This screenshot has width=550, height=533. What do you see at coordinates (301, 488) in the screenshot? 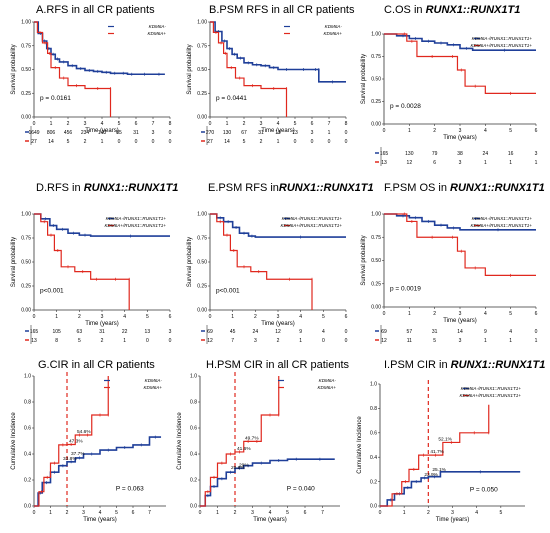
I see `panel-h-p-value: P = 0.040` at bounding box center [301, 488].